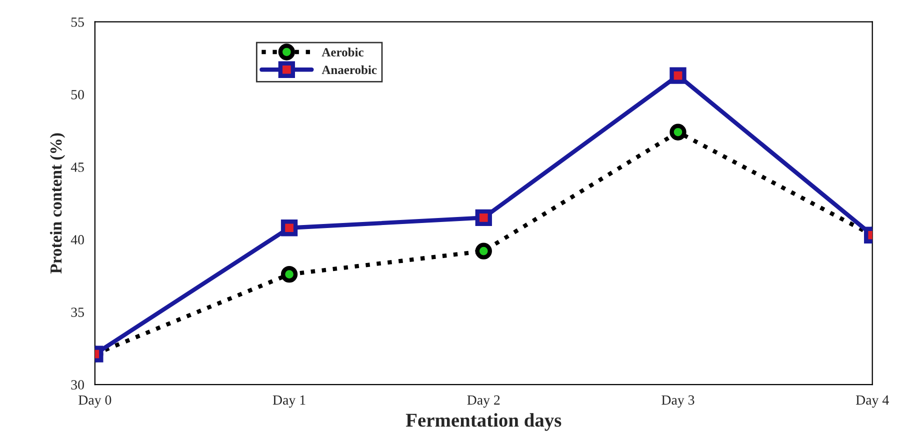 The height and width of the screenshot is (437, 904). Describe the element at coordinates (77, 385) in the screenshot. I see `y-tick-label: 30` at that location.